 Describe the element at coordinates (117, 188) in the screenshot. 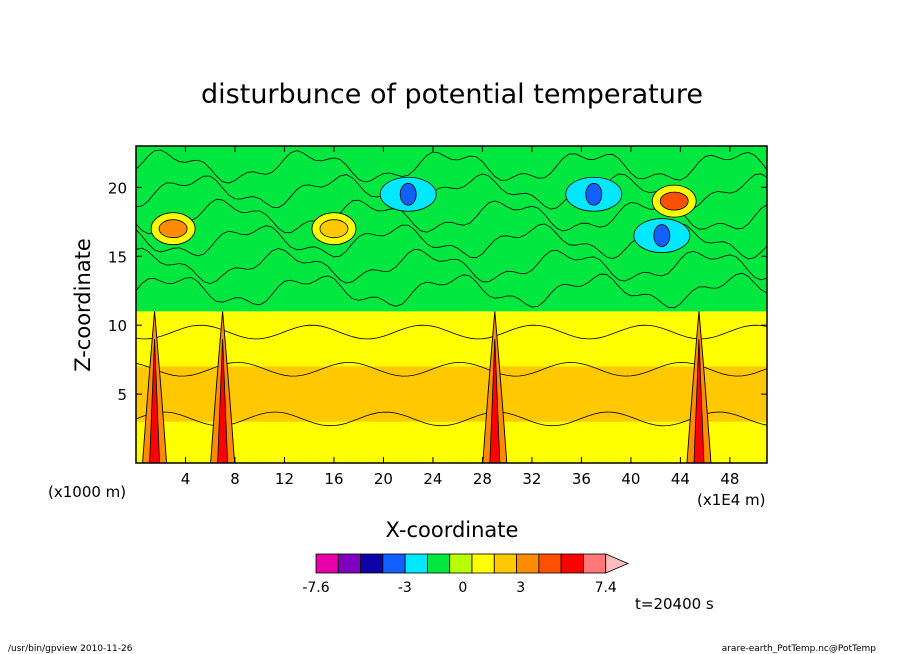

I see `y-tick-label: 20` at that location.